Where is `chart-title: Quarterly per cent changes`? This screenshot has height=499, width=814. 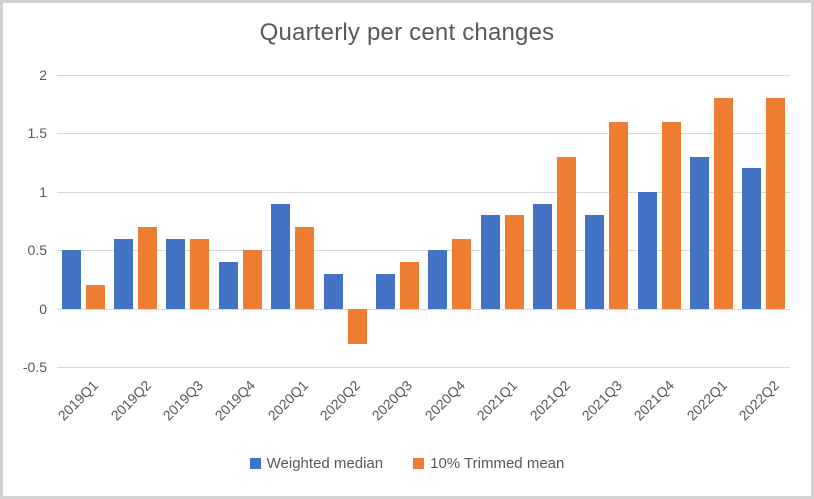 chart-title: Quarterly per cent changes is located at coordinates (407, 32).